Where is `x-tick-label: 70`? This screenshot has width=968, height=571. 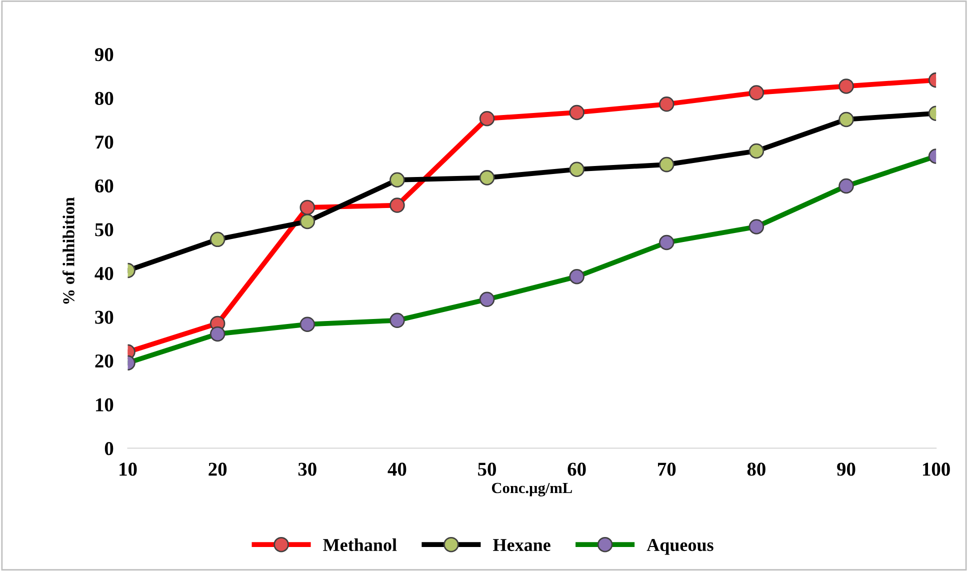
x-tick-label: 70 is located at coordinates (667, 469).